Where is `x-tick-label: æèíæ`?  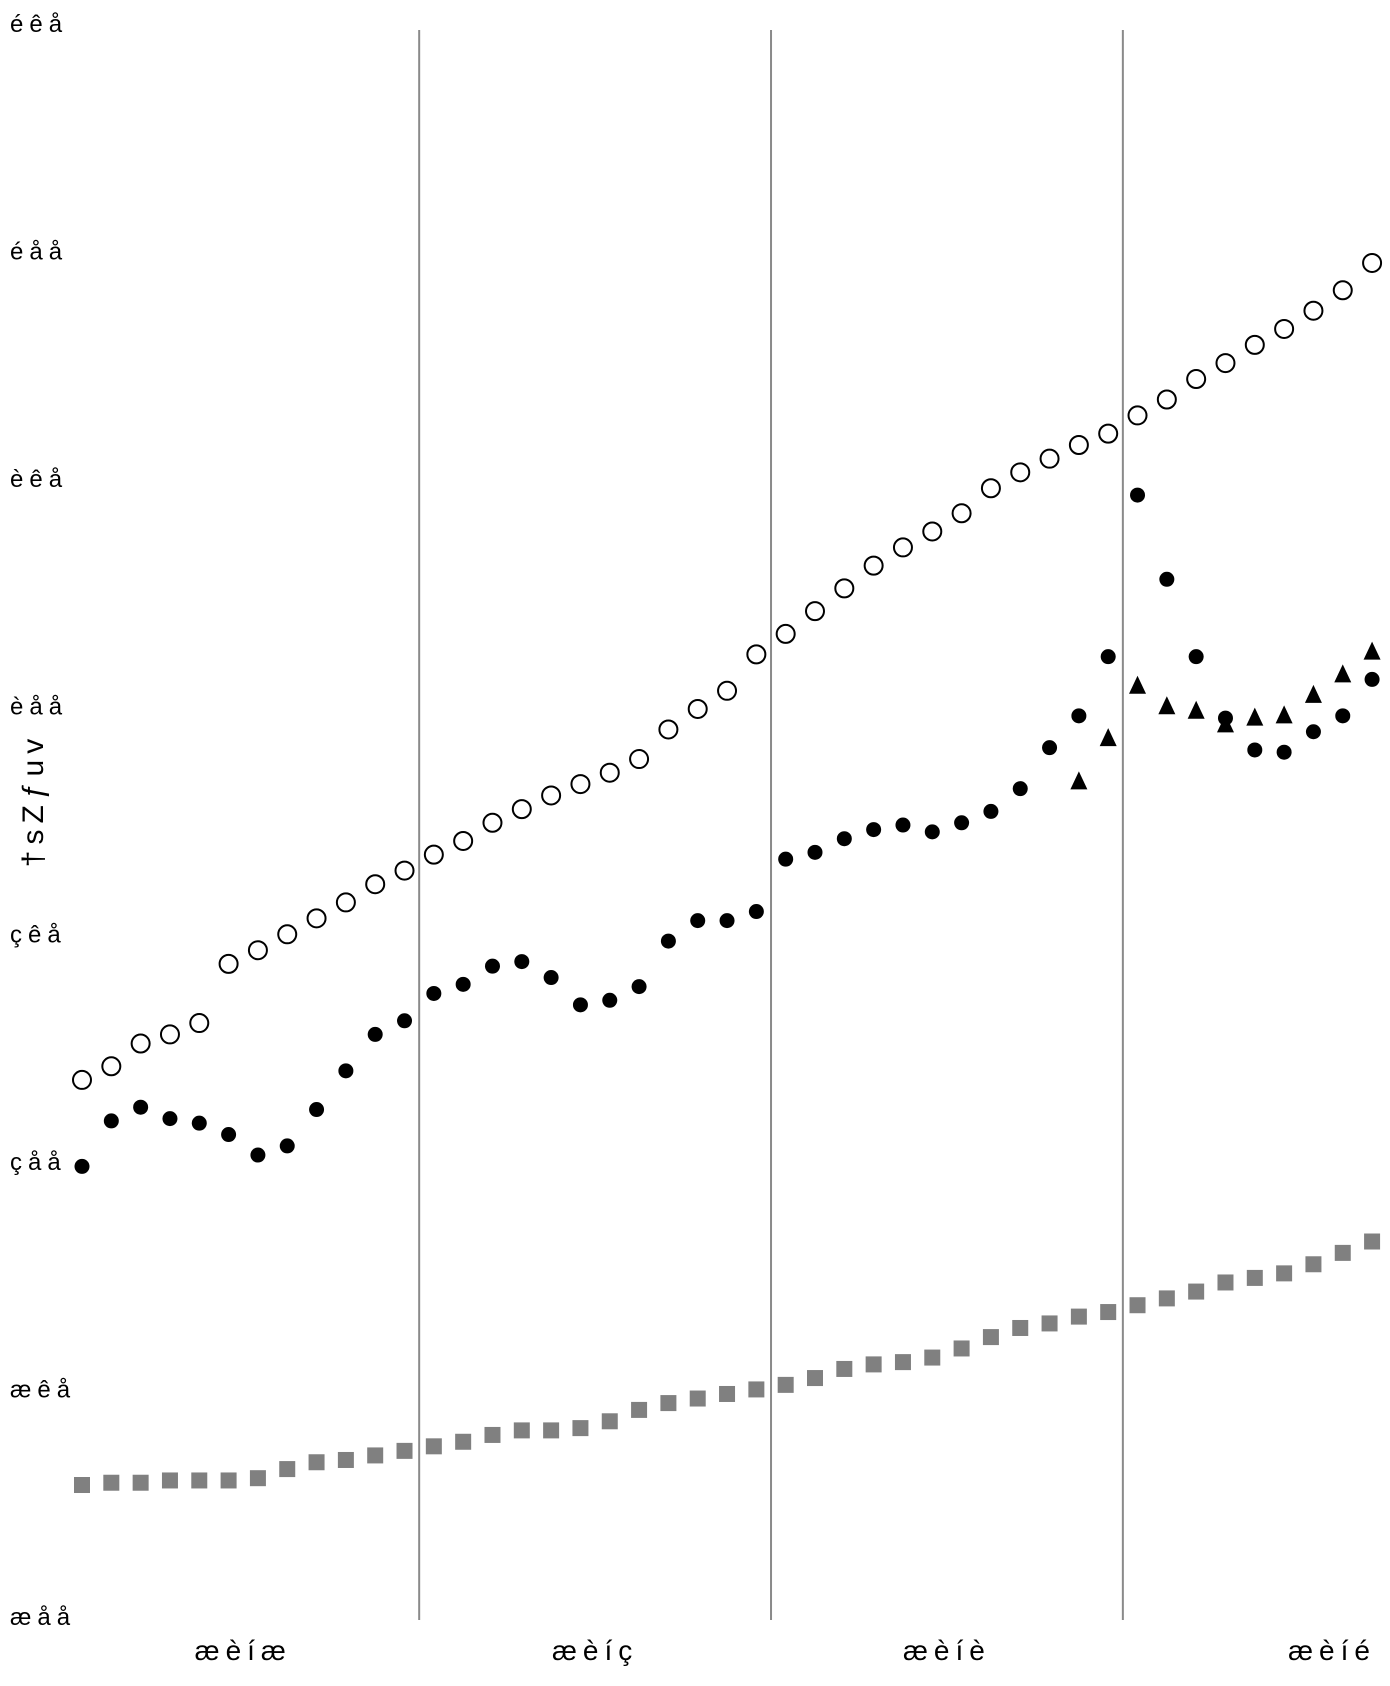
x-tick-label: æèíæ is located at coordinates (243, 1650).